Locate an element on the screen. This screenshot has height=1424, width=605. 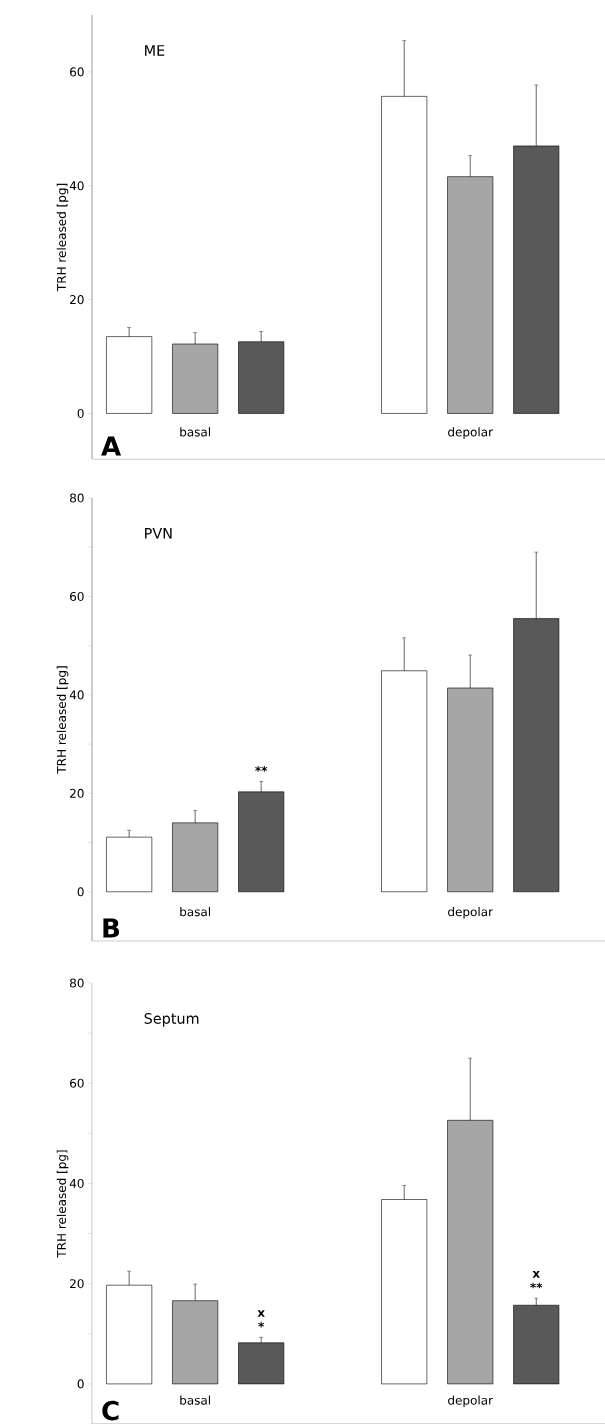
annotation: C is located at coordinates (110, 1410).